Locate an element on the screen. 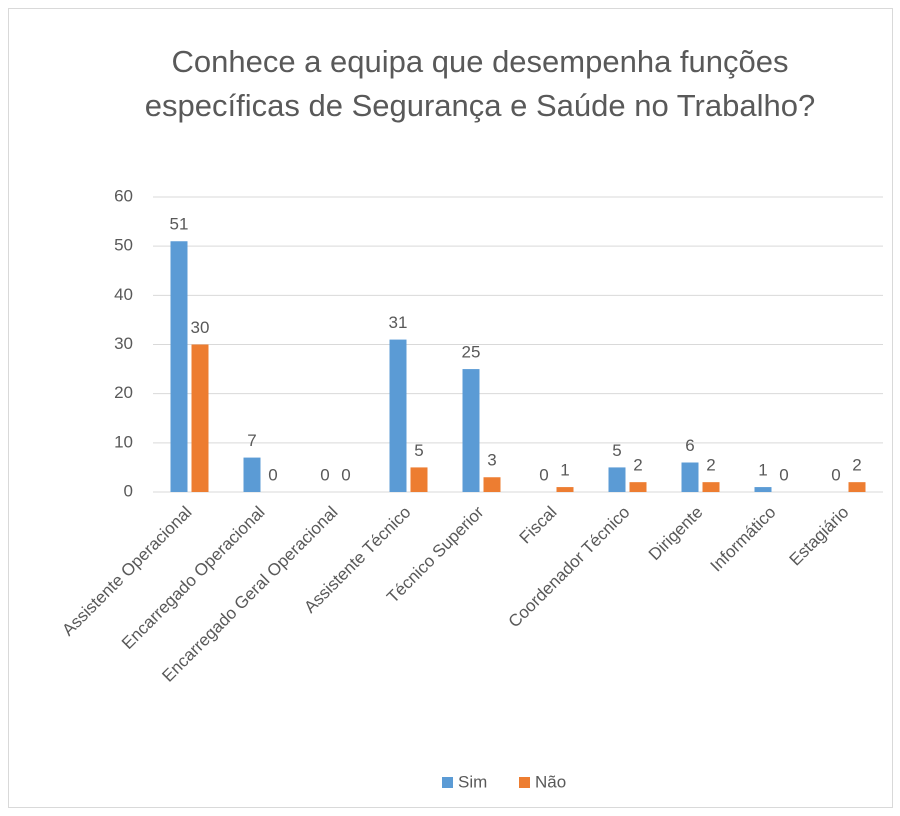 The image size is (900, 816). legend-label: Não is located at coordinates (550, 781).